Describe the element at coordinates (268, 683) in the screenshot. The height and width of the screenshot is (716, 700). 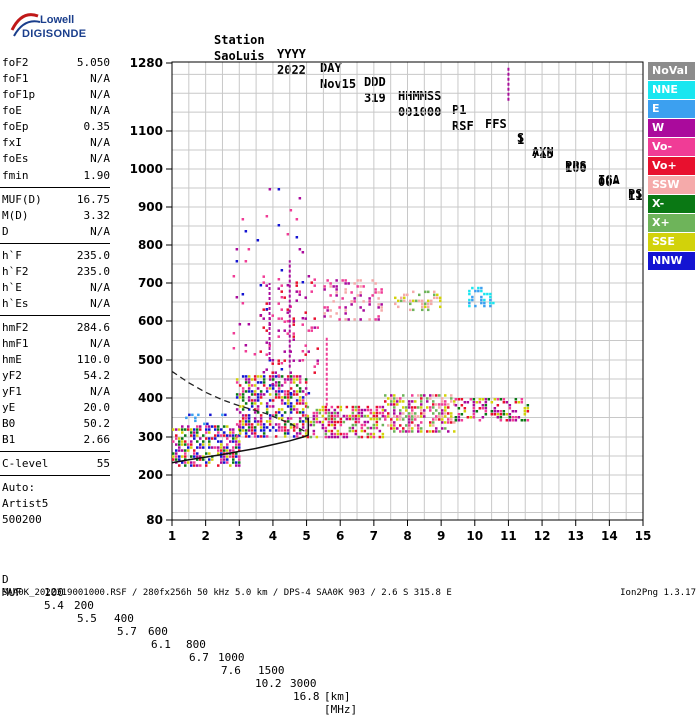
I see `muf-value: 10.2` at that location.